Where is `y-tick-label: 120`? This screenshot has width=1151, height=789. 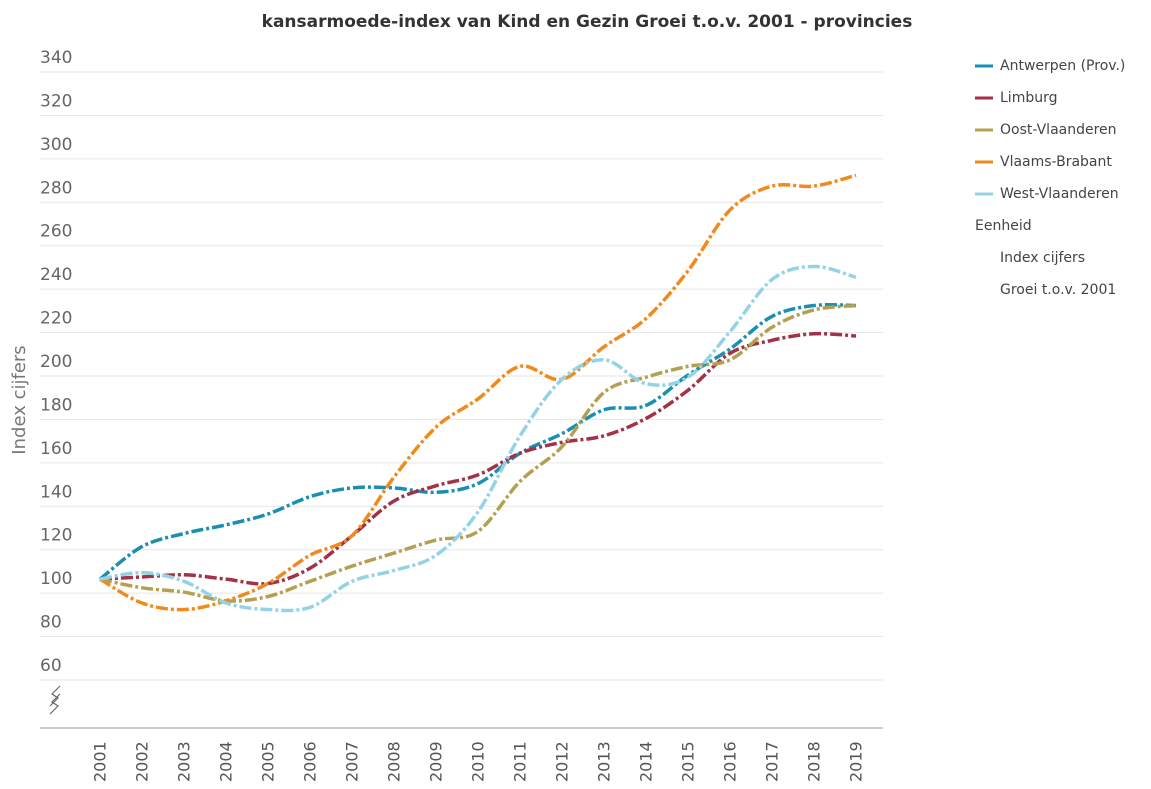
y-tick-label: 120 is located at coordinates (56, 536).